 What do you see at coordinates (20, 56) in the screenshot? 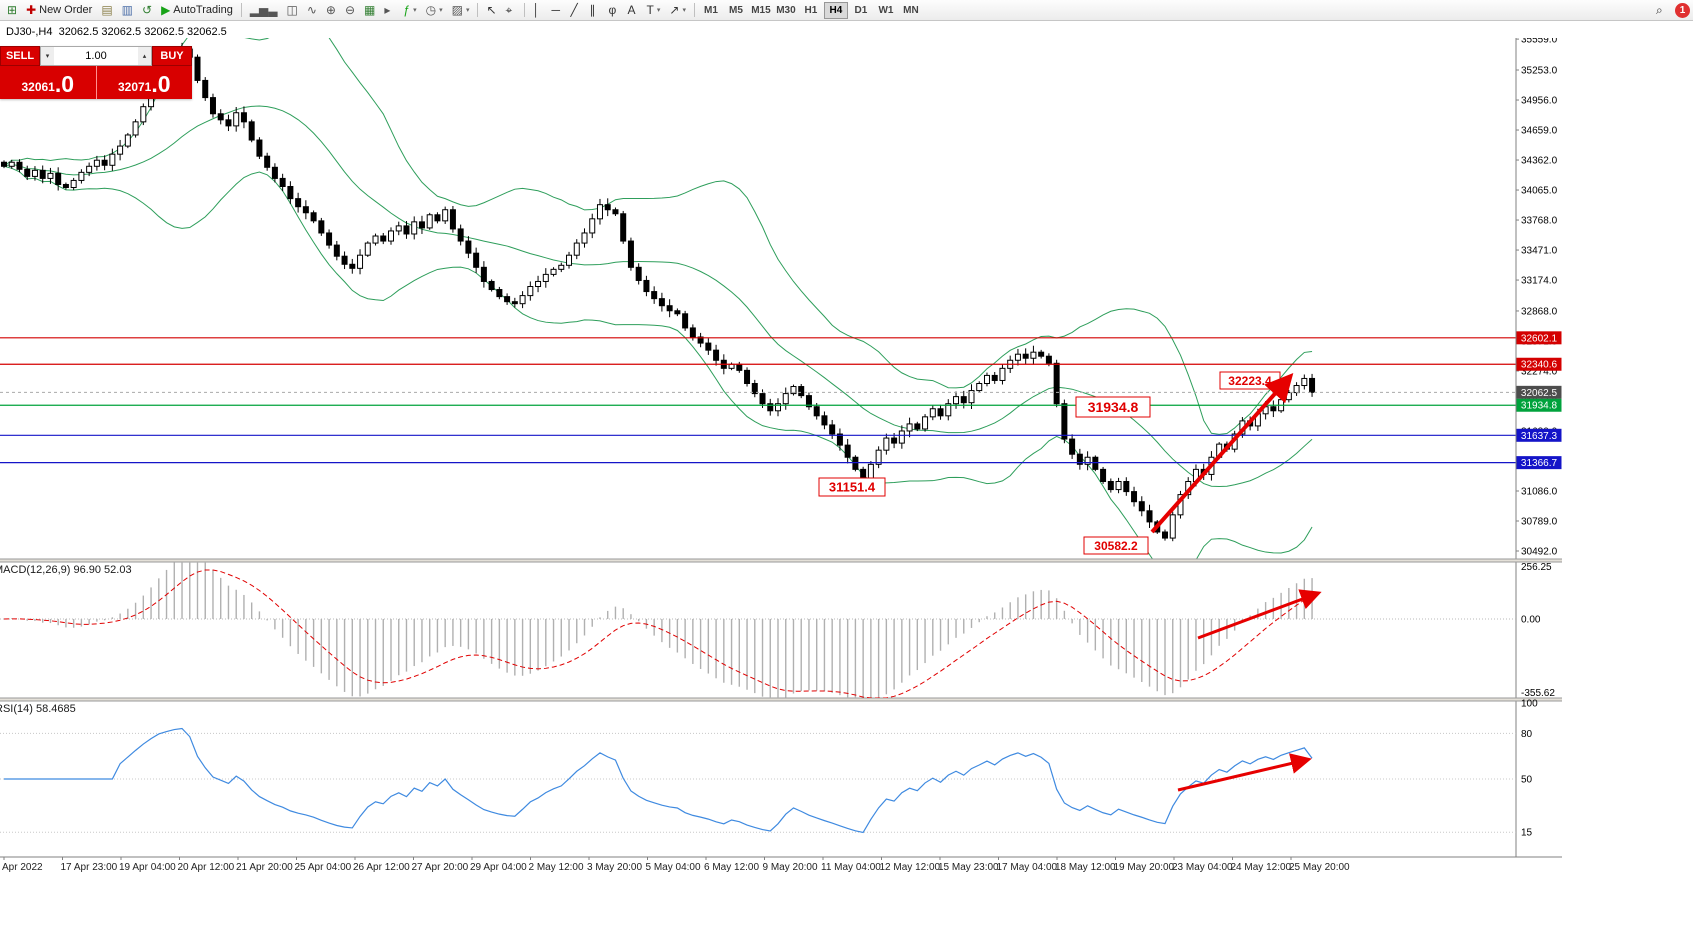
I see `sell-button: SELL` at bounding box center [20, 56].